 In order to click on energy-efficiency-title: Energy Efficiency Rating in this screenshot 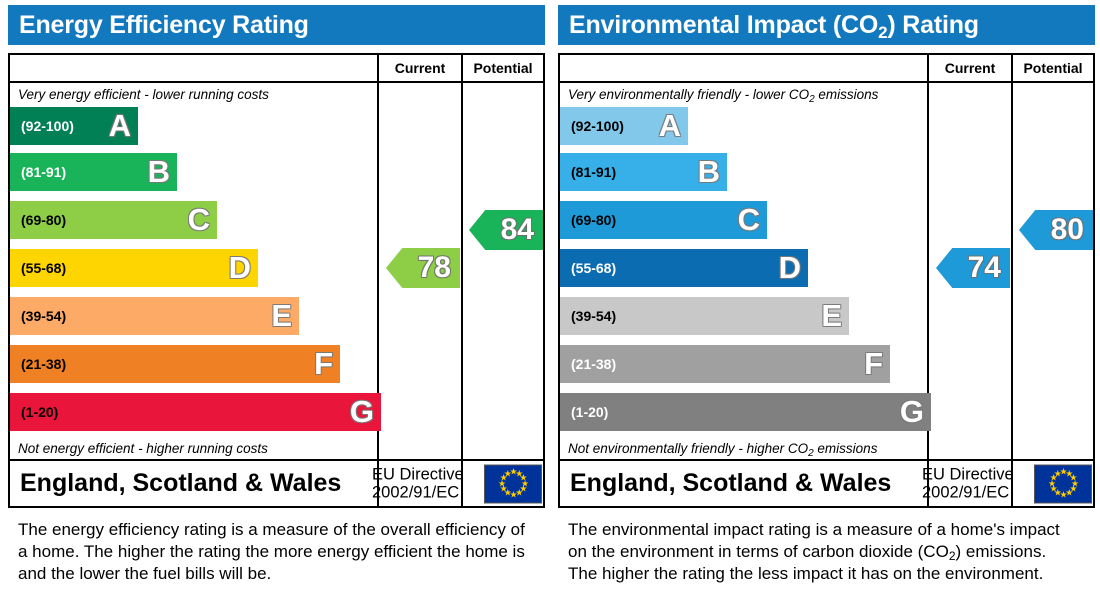, I will do `click(158, 25)`.